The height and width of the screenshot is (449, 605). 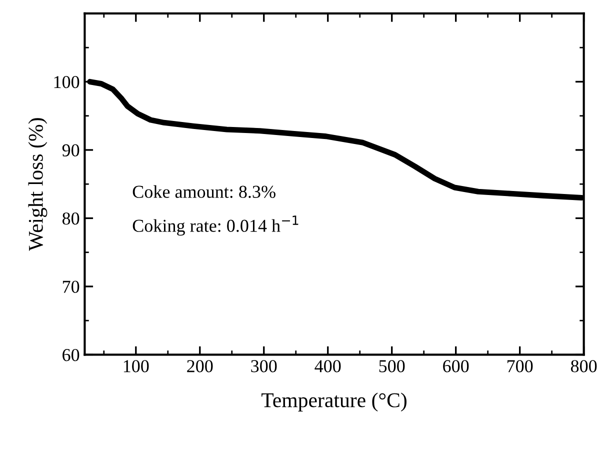 What do you see at coordinates (392, 366) in the screenshot?
I see `x-tick-label: 500` at bounding box center [392, 366].